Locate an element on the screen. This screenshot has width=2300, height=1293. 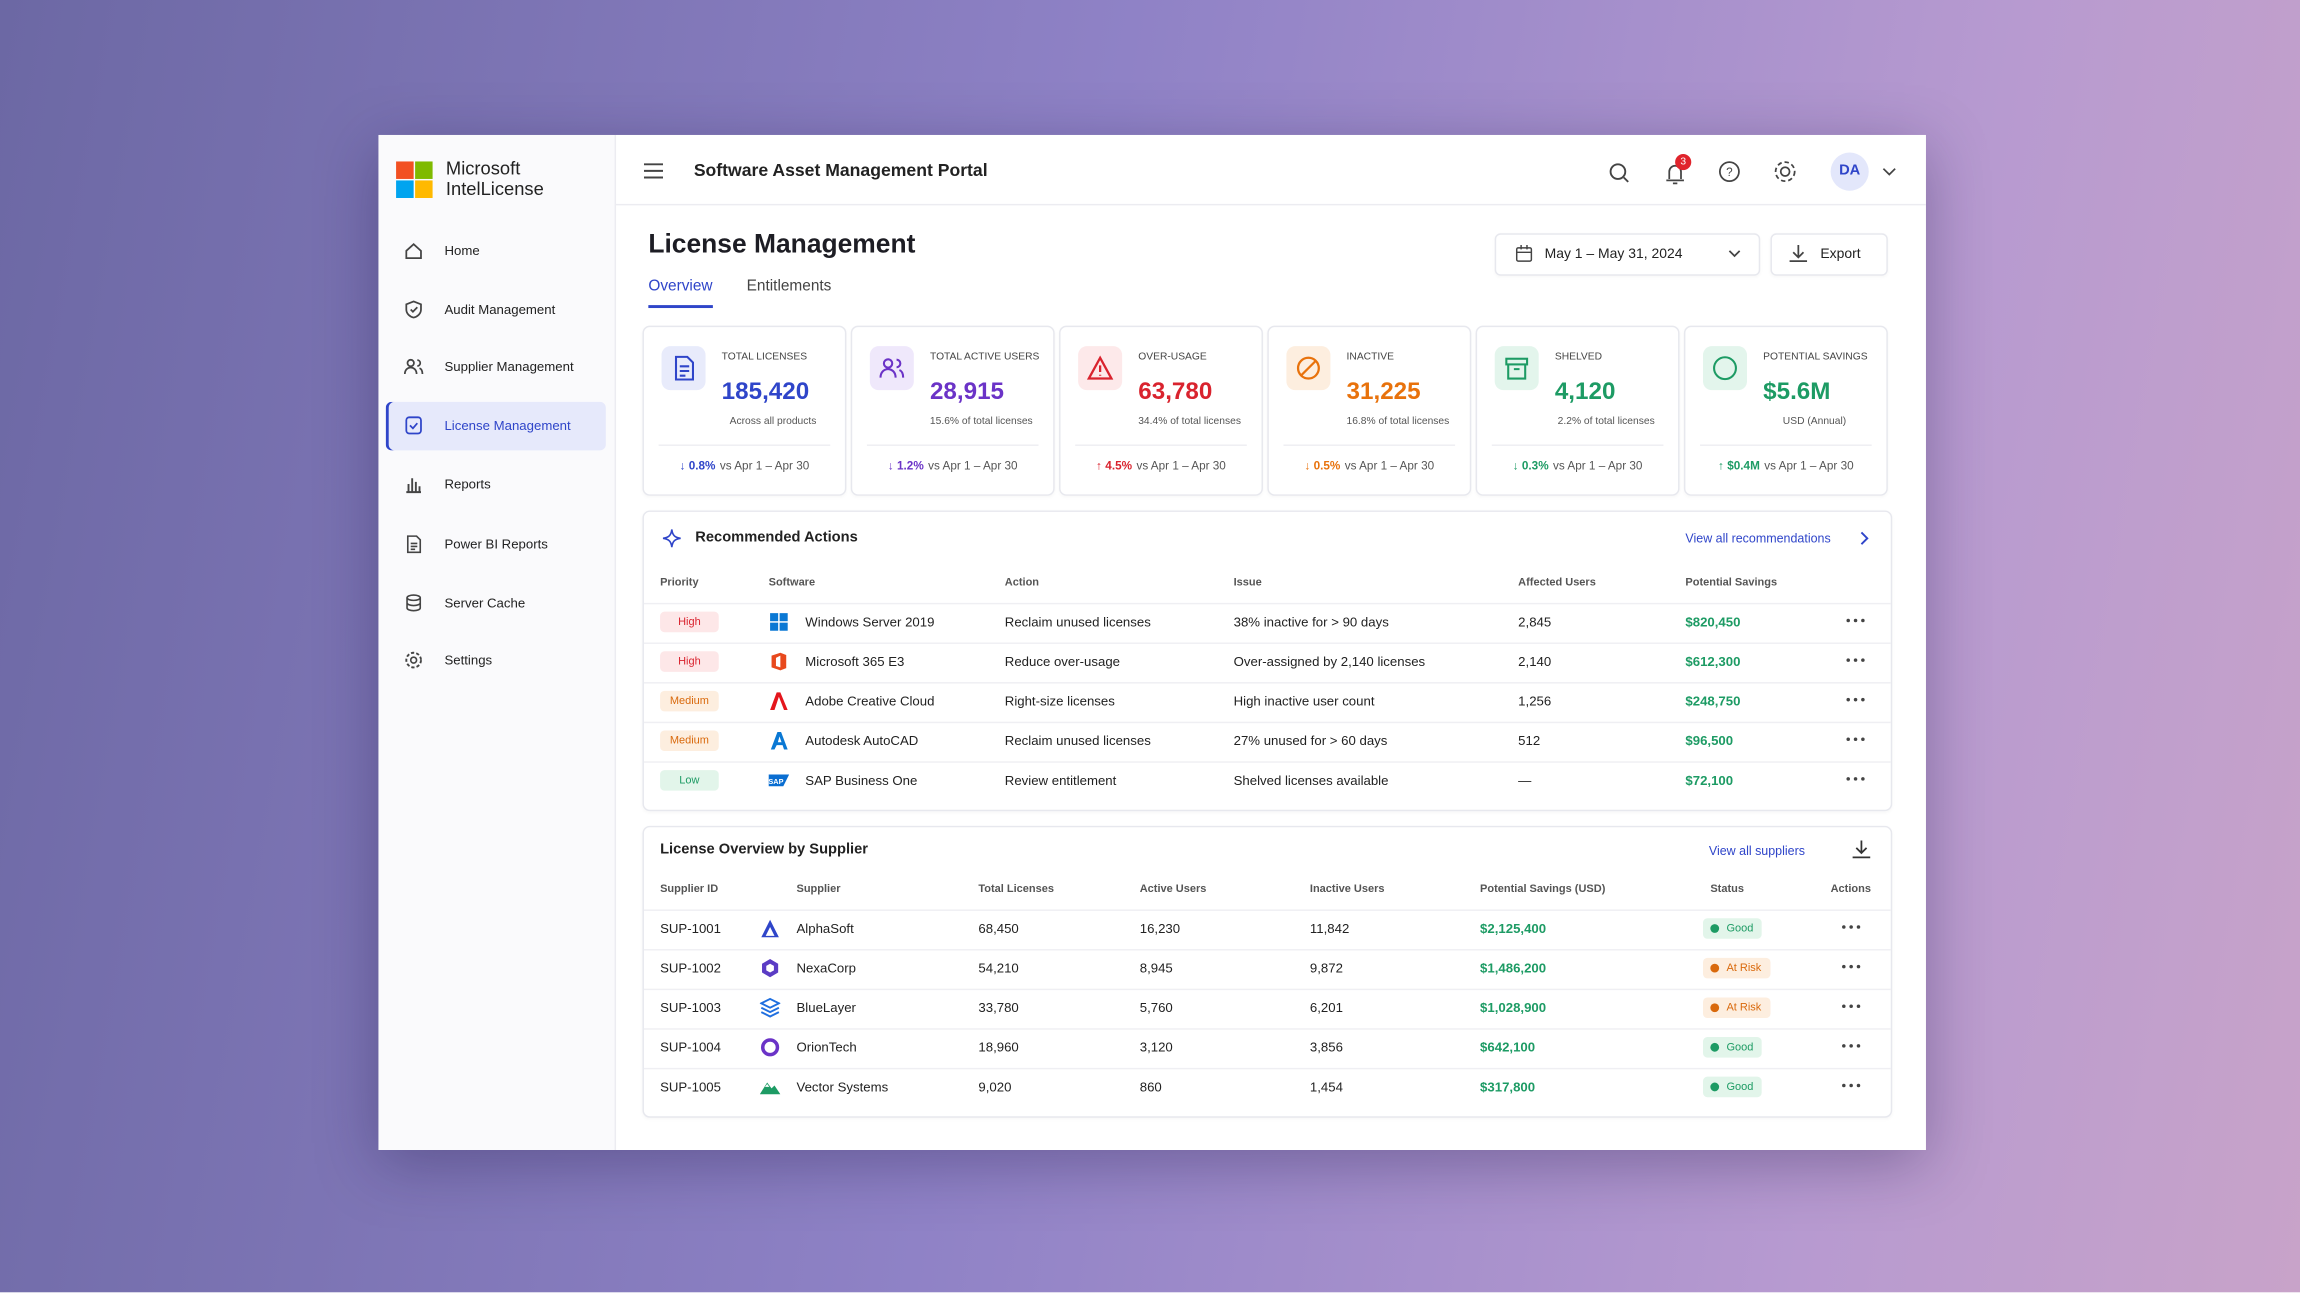
section-link: View all recommendations is located at coordinates (1758, 538).